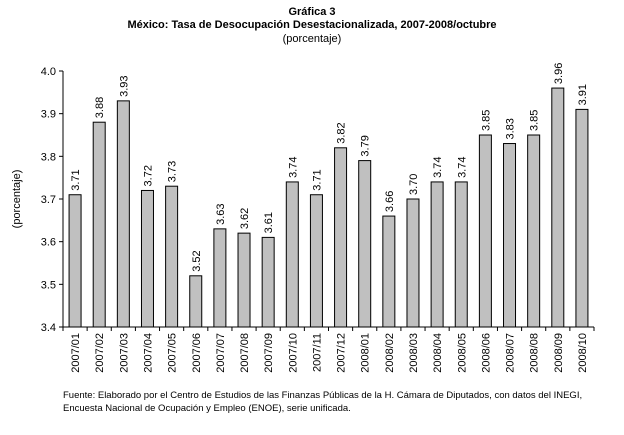  Describe the element at coordinates (486, 353) in the screenshot. I see `x-tick-label: 2008/06` at that location.